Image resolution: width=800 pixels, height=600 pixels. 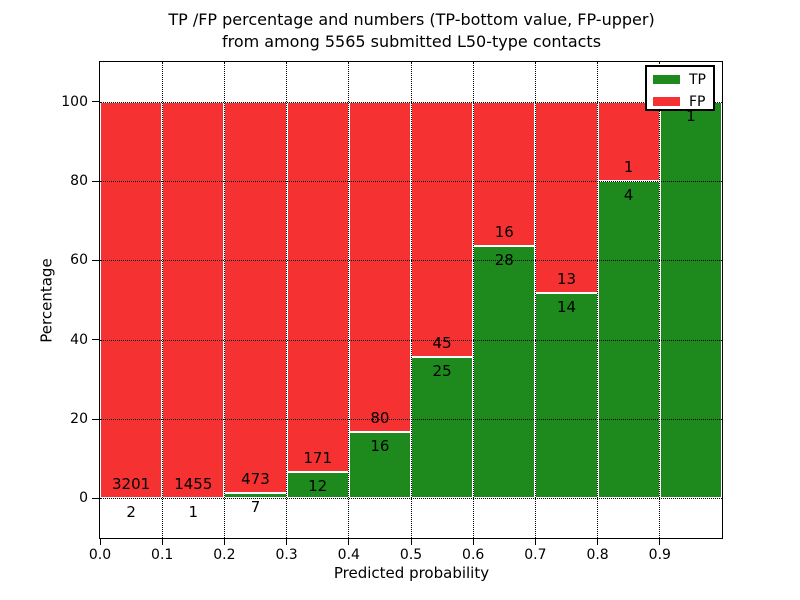 What do you see at coordinates (683, 79) in the screenshot?
I see `legend-item-tp: TP` at bounding box center [683, 79].